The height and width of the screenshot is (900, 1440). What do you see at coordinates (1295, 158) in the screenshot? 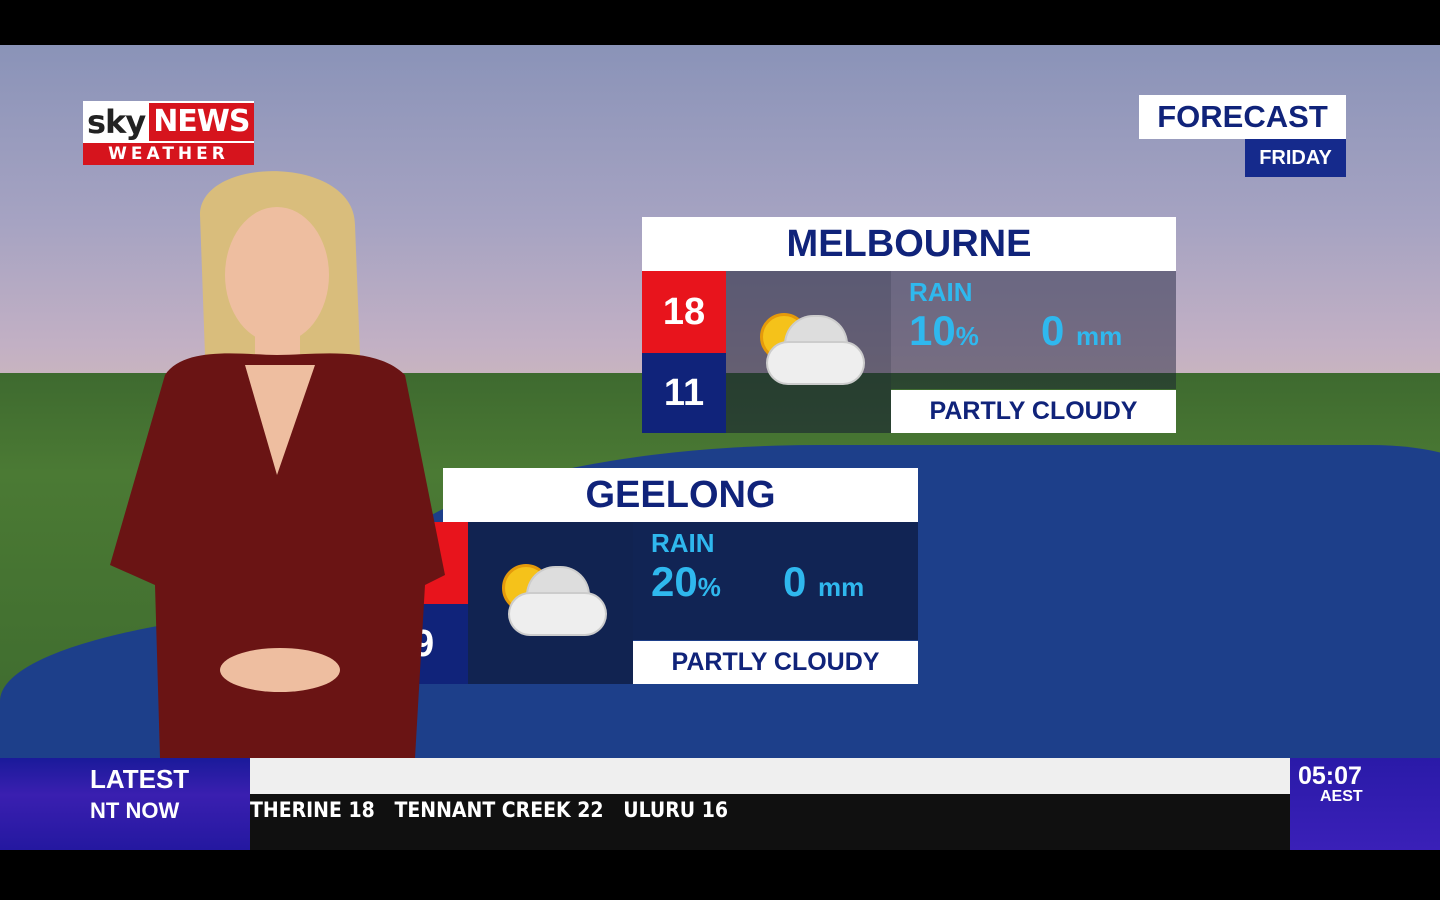
I see `forecast-day: FRIDAY` at bounding box center [1295, 158].